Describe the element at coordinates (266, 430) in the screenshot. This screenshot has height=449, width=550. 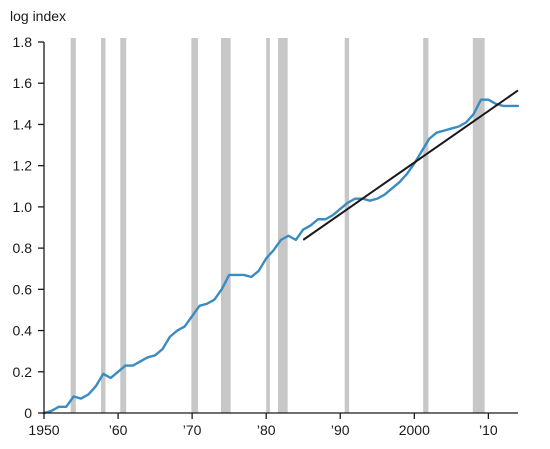
I see `x-tick-label: ’80` at that location.